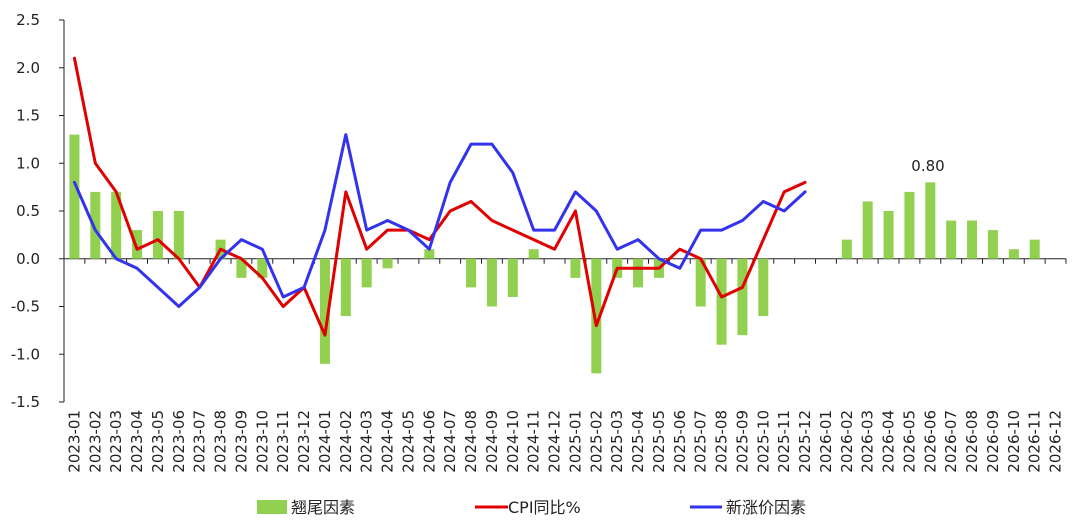  Describe the element at coordinates (471, 441) in the screenshot. I see `x-tick-label: 2024-08` at that location.